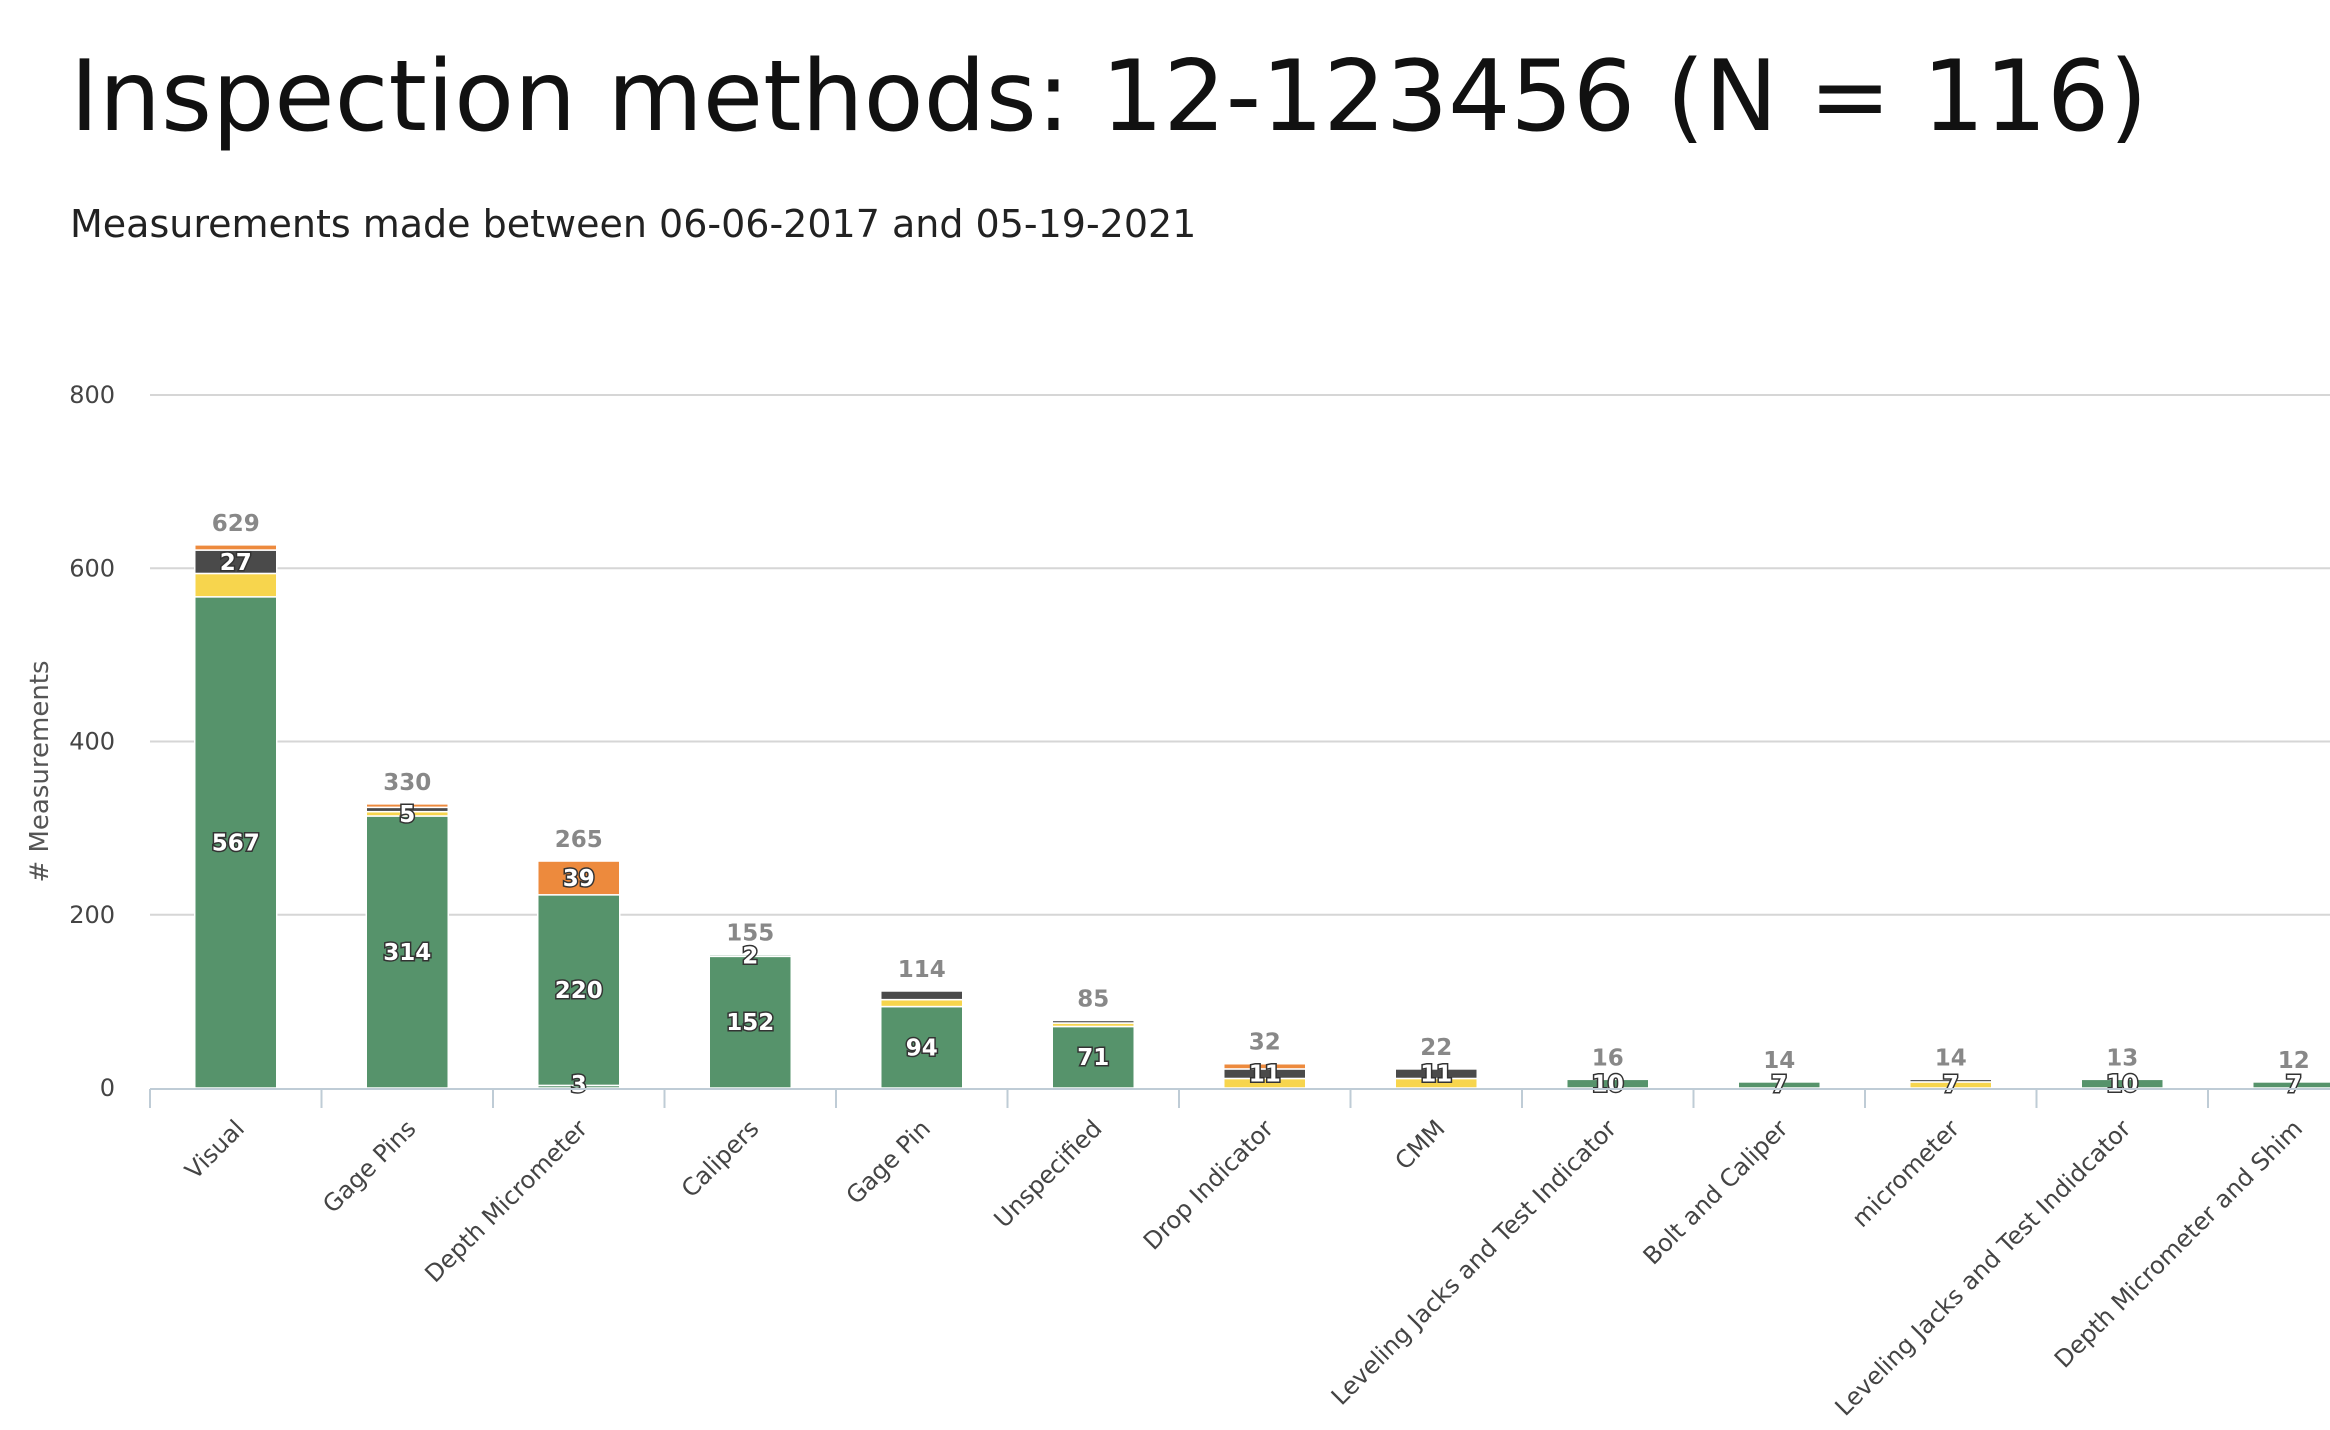 The width and height of the screenshot is (2330, 1430). I want to click on segment-data-label: 152, so click(750, 1023).